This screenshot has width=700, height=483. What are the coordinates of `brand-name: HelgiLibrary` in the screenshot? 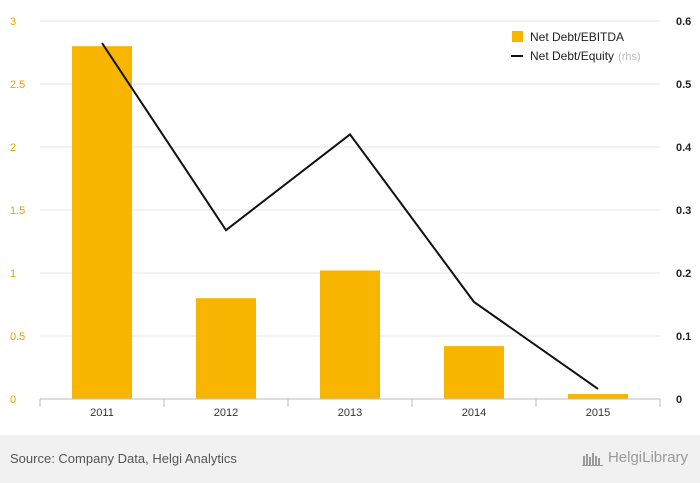 It's located at (647, 457).